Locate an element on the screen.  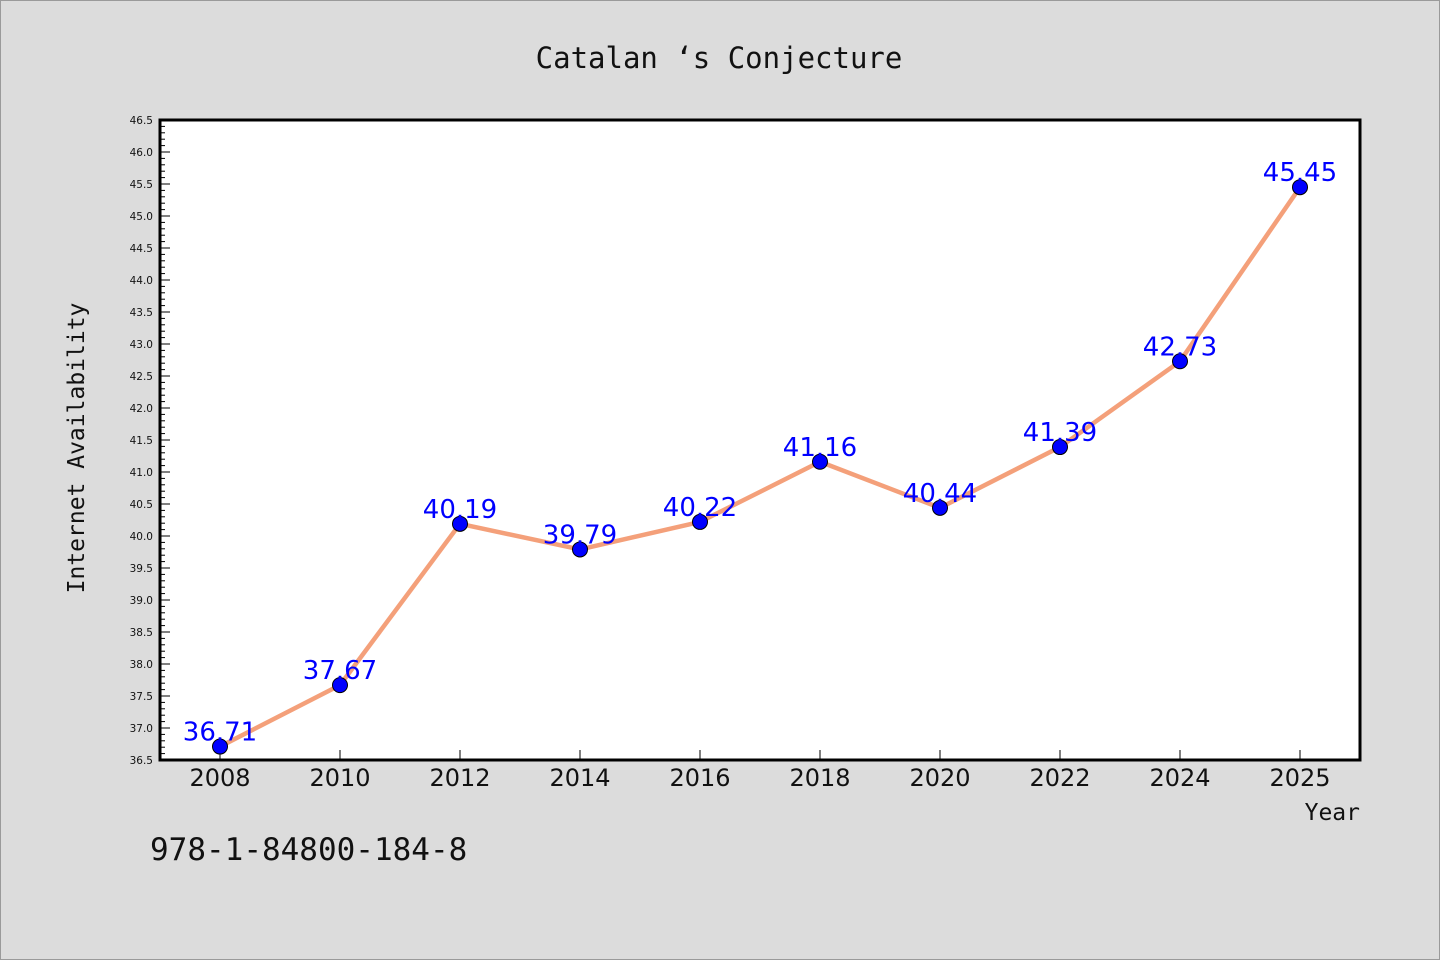
data-label: 37.67 is located at coordinates (340, 671).